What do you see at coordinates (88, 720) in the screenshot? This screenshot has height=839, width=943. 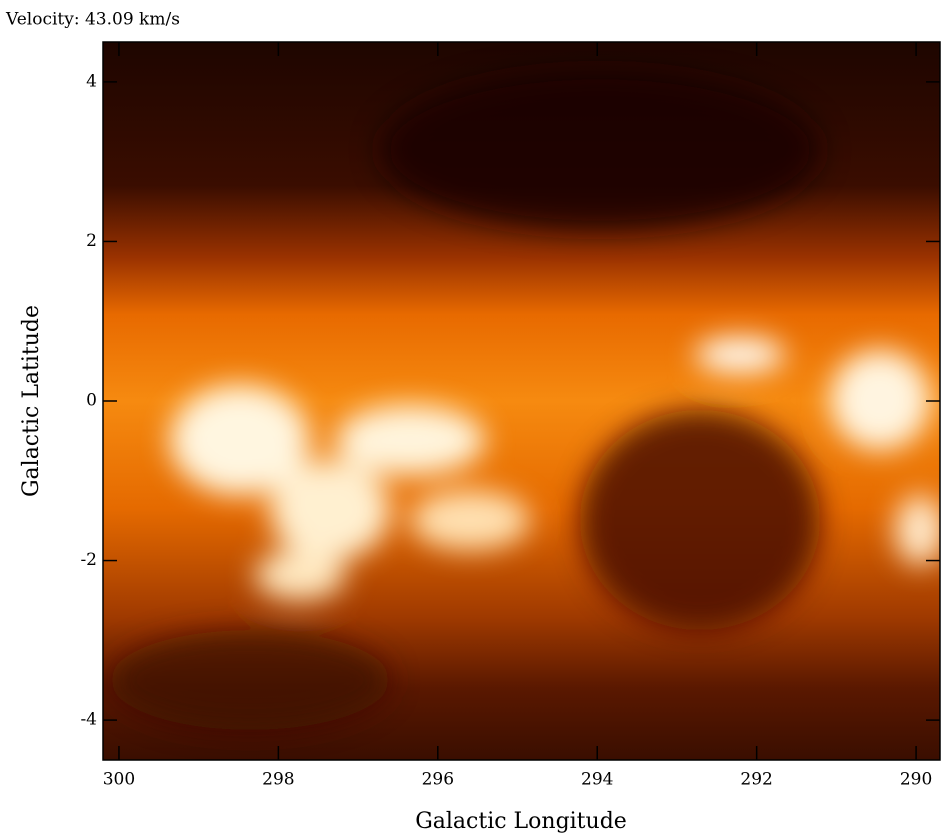 I see `y-tick-label: -4` at bounding box center [88, 720].